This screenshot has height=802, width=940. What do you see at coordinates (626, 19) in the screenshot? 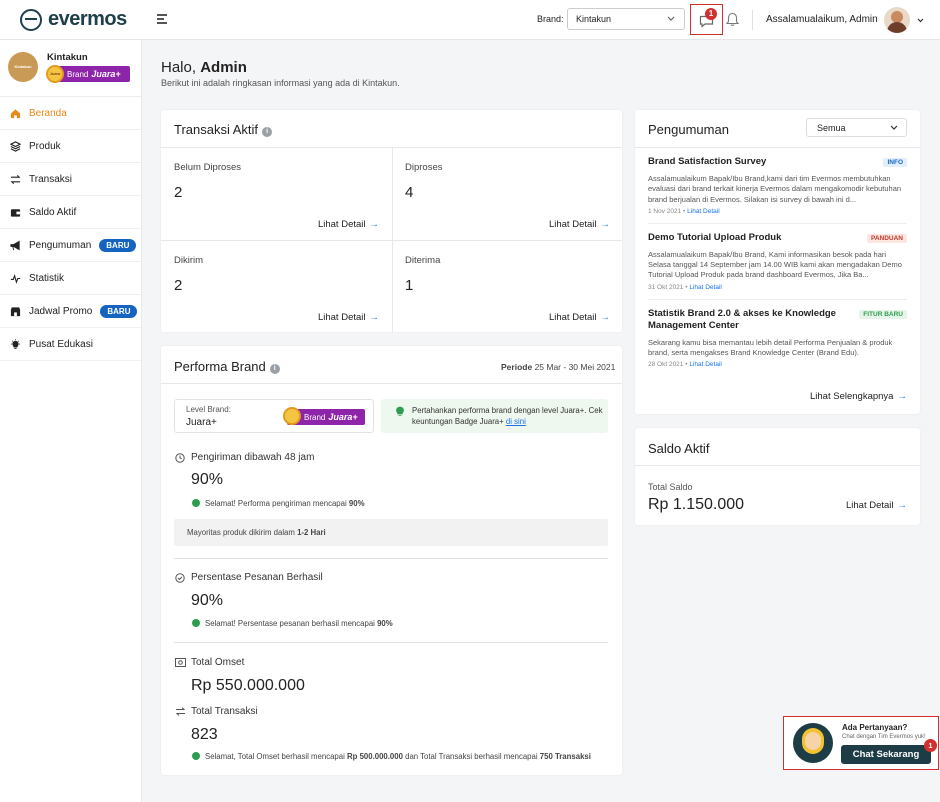
I see `brand-select: Kintakun` at bounding box center [626, 19].